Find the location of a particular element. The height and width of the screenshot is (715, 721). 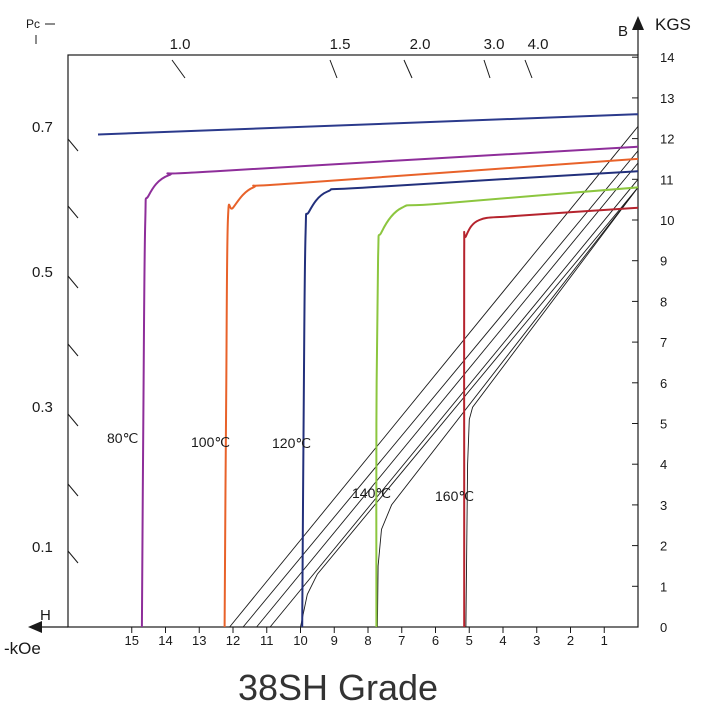

x-tick-label: 14 is located at coordinates (165, 640).